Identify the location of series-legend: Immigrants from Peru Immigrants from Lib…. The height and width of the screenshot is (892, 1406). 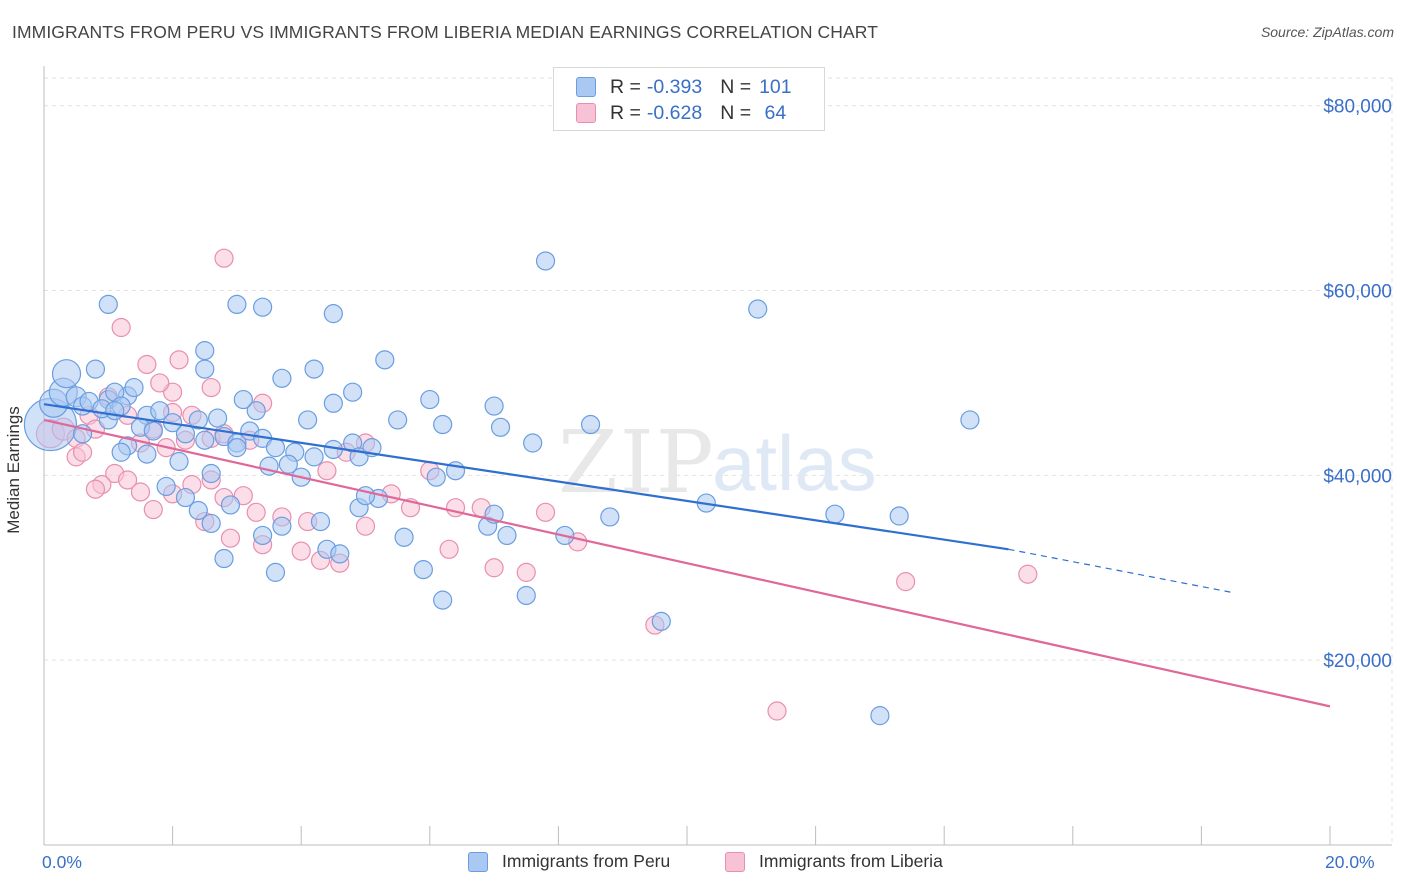
(703, 864).